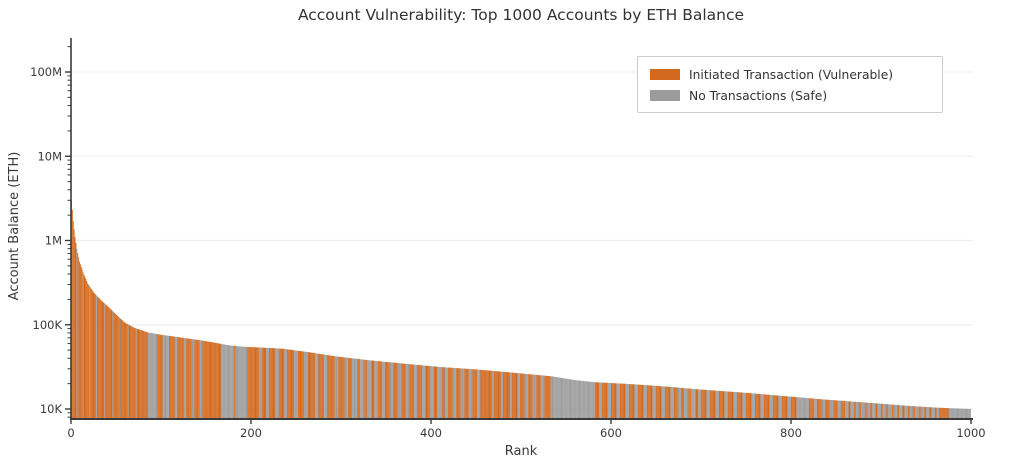 The image size is (1024, 469). I want to click on svg-text: 600, so click(611, 433).